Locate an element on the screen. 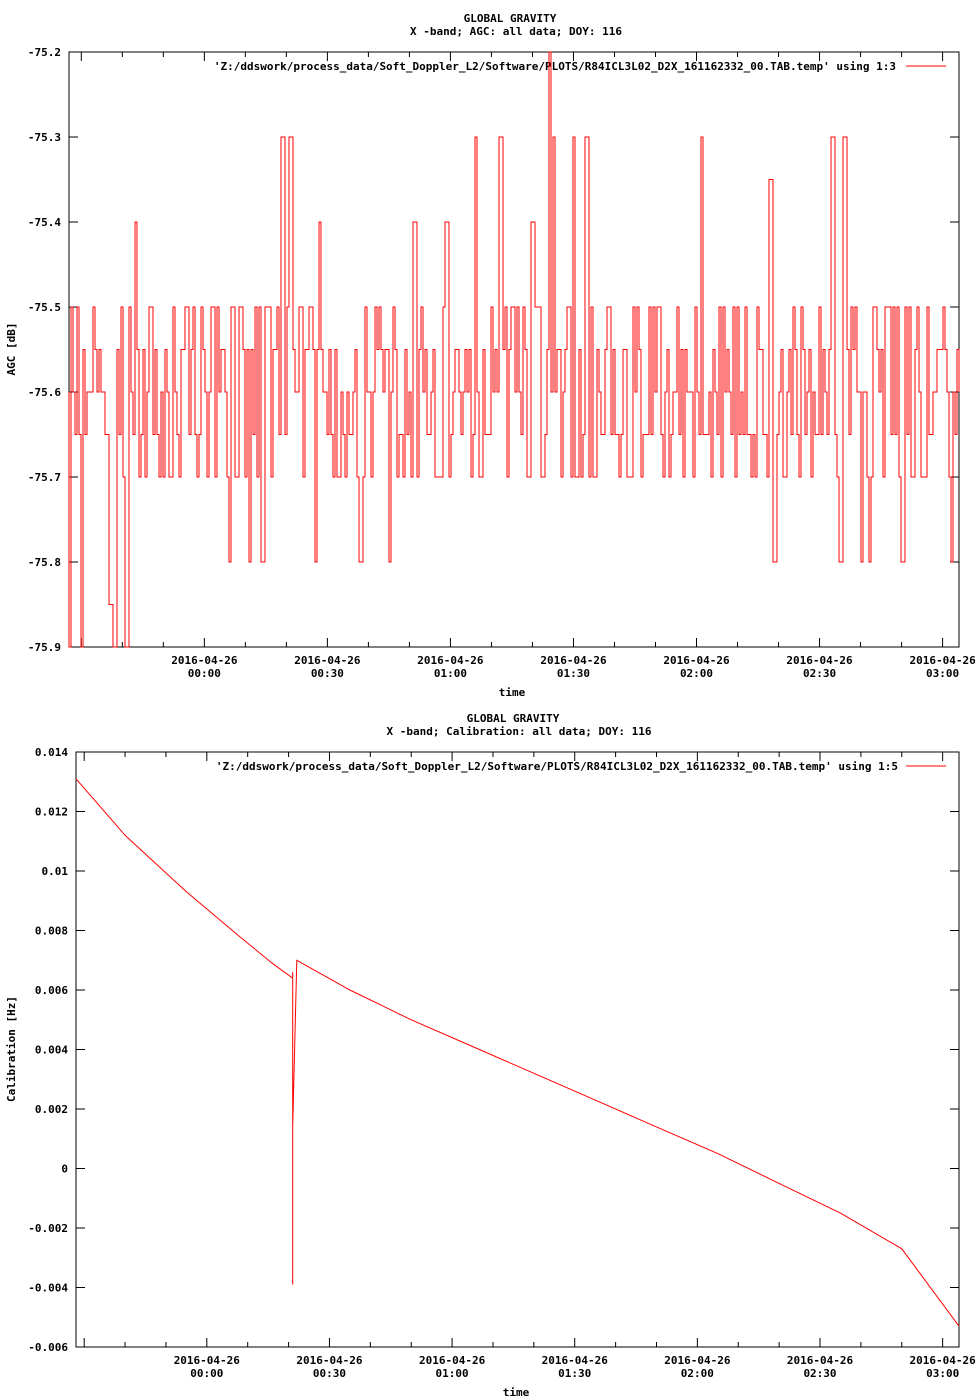 The width and height of the screenshot is (980, 1400). y-tick-label: -75.8 is located at coordinates (44, 562).